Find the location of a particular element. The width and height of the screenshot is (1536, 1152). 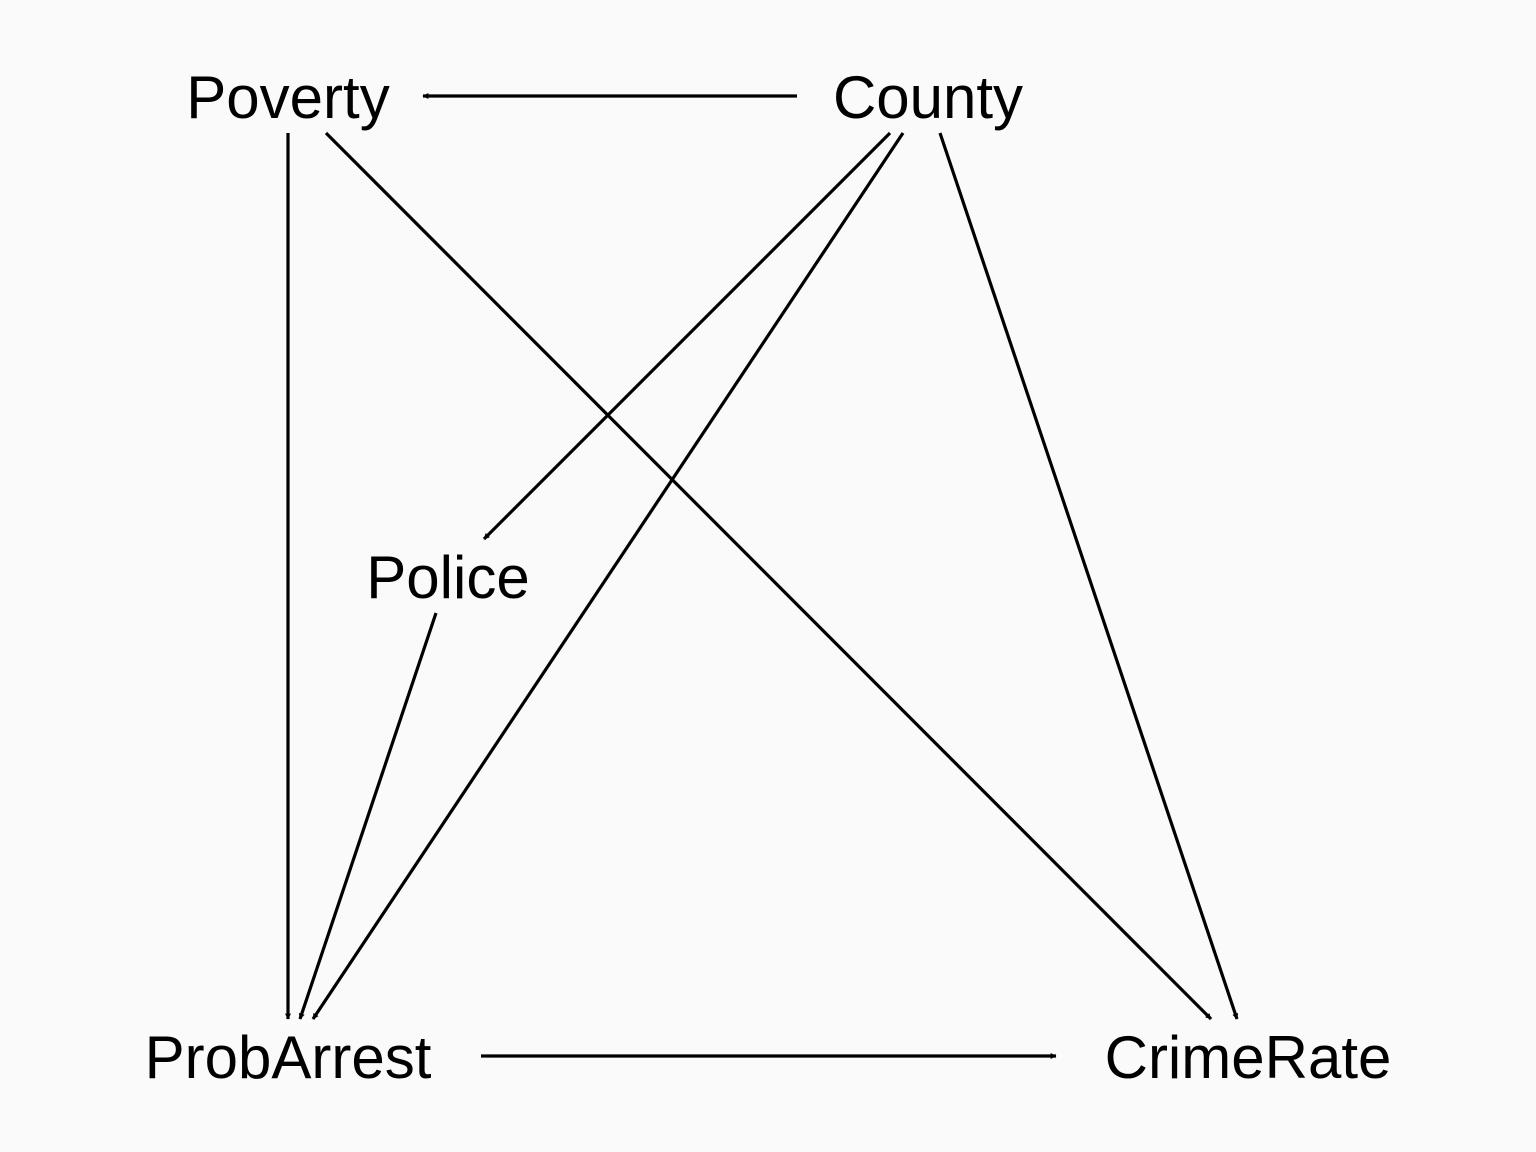

edge-county-to-police is located at coordinates (687, 336).